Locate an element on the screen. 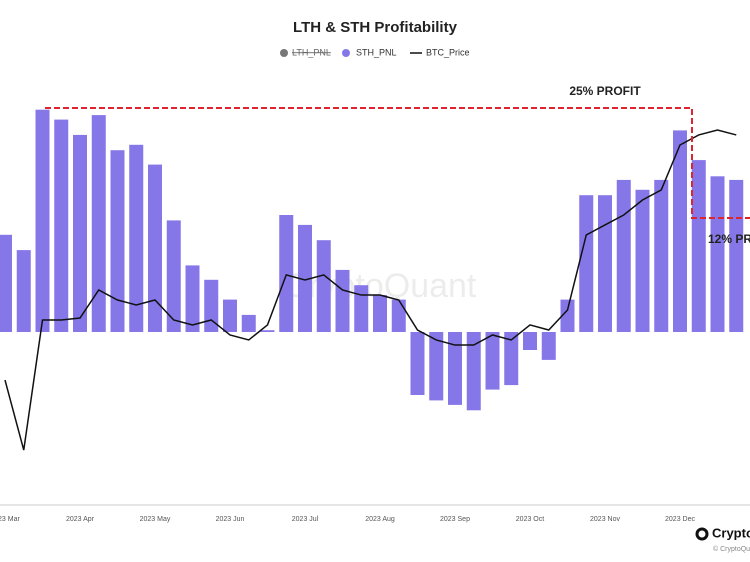 The image size is (750, 562). x-tick-label: 2023 Apr is located at coordinates (80, 519).